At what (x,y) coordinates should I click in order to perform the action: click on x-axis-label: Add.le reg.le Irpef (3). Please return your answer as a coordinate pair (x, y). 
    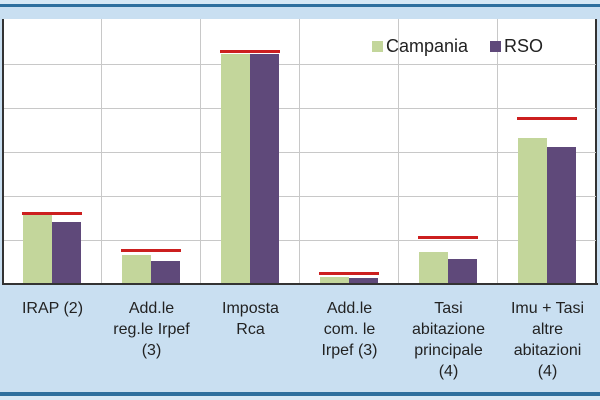
    Looking at the image, I should click on (151, 329).